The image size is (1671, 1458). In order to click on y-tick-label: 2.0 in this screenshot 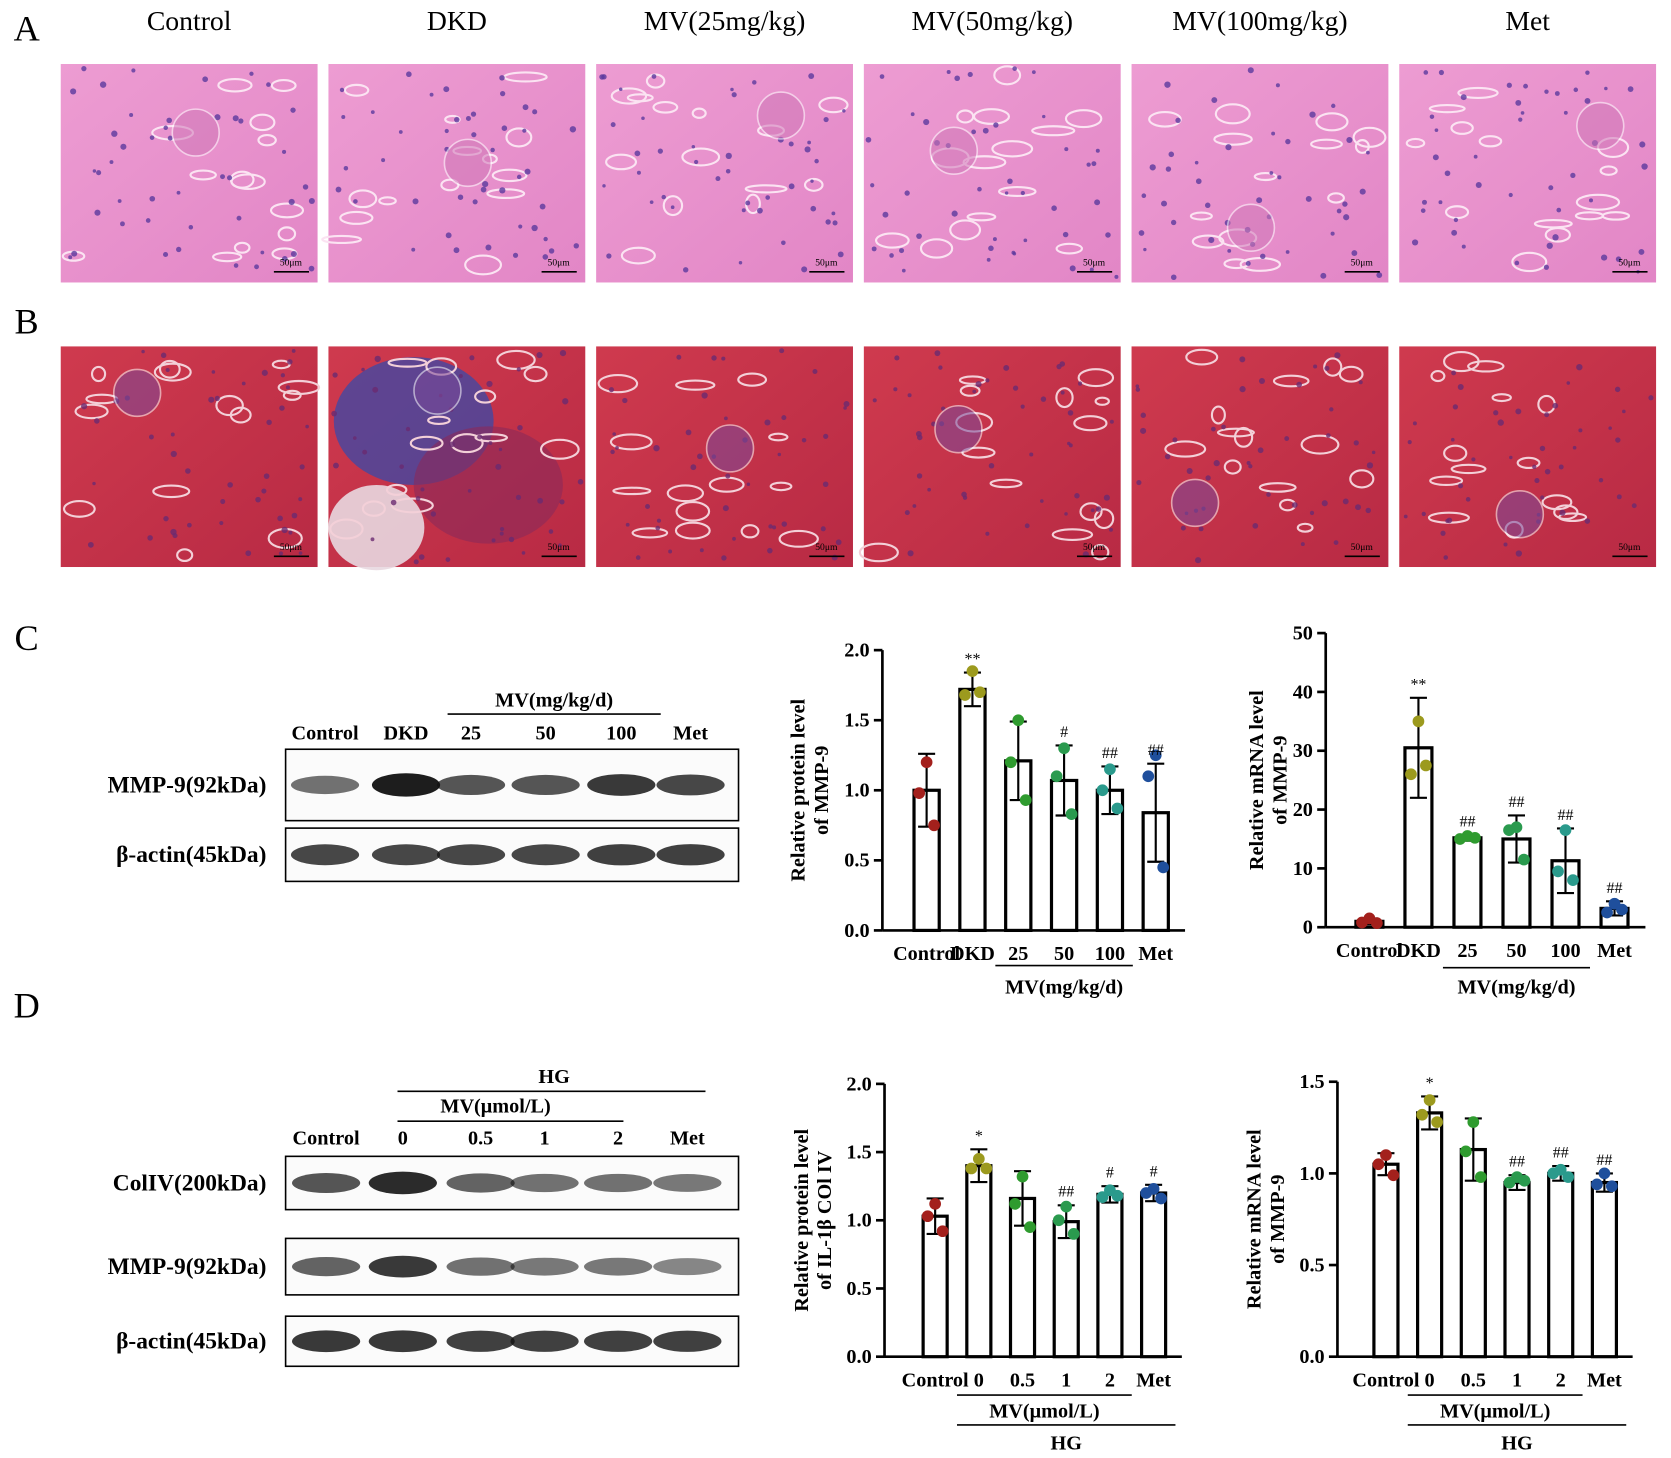, I will do `click(856, 651)`.